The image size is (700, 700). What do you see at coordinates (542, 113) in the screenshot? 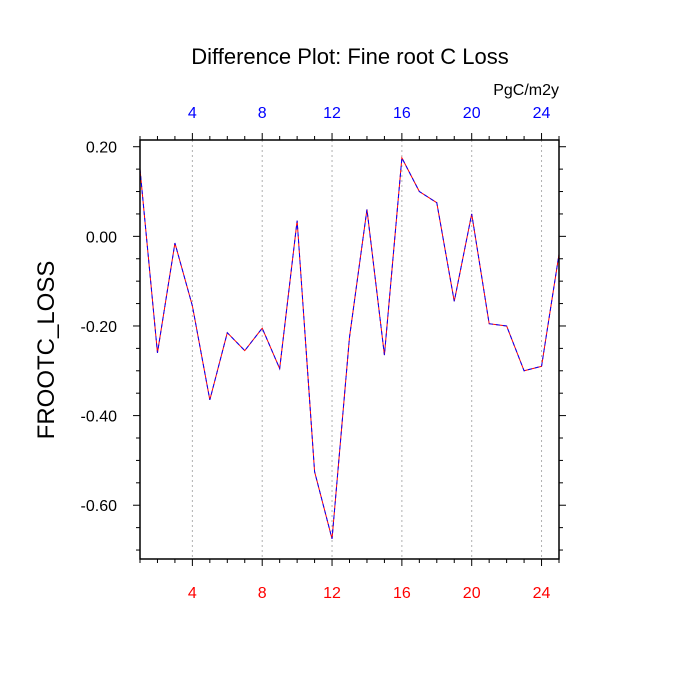
I see `x-tick-label-top: 24` at bounding box center [542, 113].